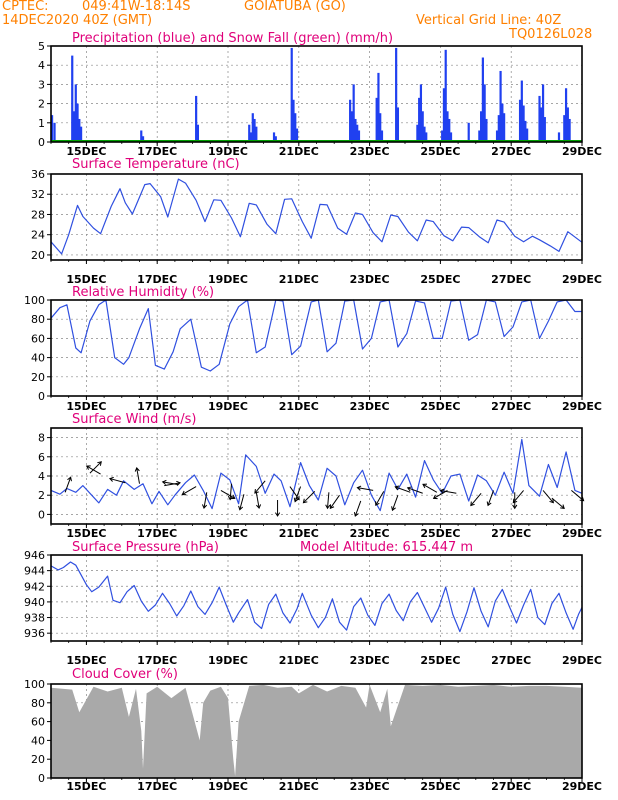 This screenshot has width=618, height=800. What do you see at coordinates (38, 174) in the screenshot?
I see `y-tick-label: 36` at bounding box center [38, 174].